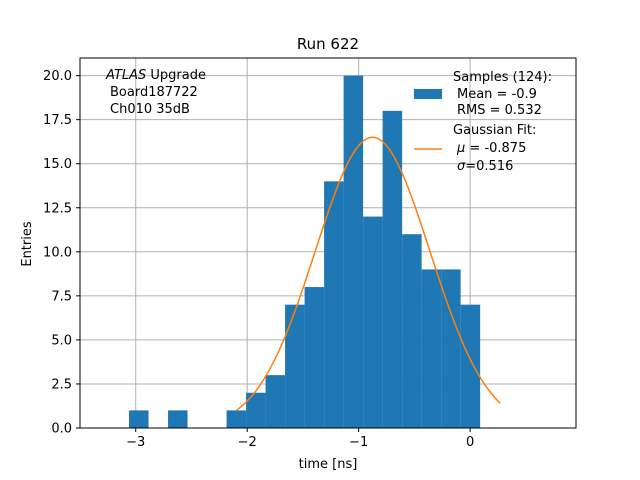 This screenshot has width=640, height=480. Describe the element at coordinates (57, 208) in the screenshot. I see `y-tick-label: 12.5` at that location.